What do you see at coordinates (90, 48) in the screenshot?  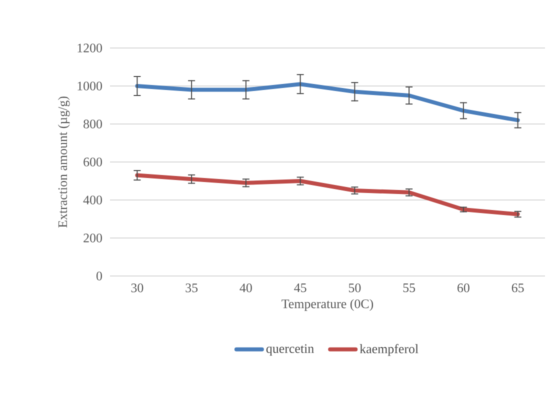 I see `y-tick-label: 1200` at bounding box center [90, 48].